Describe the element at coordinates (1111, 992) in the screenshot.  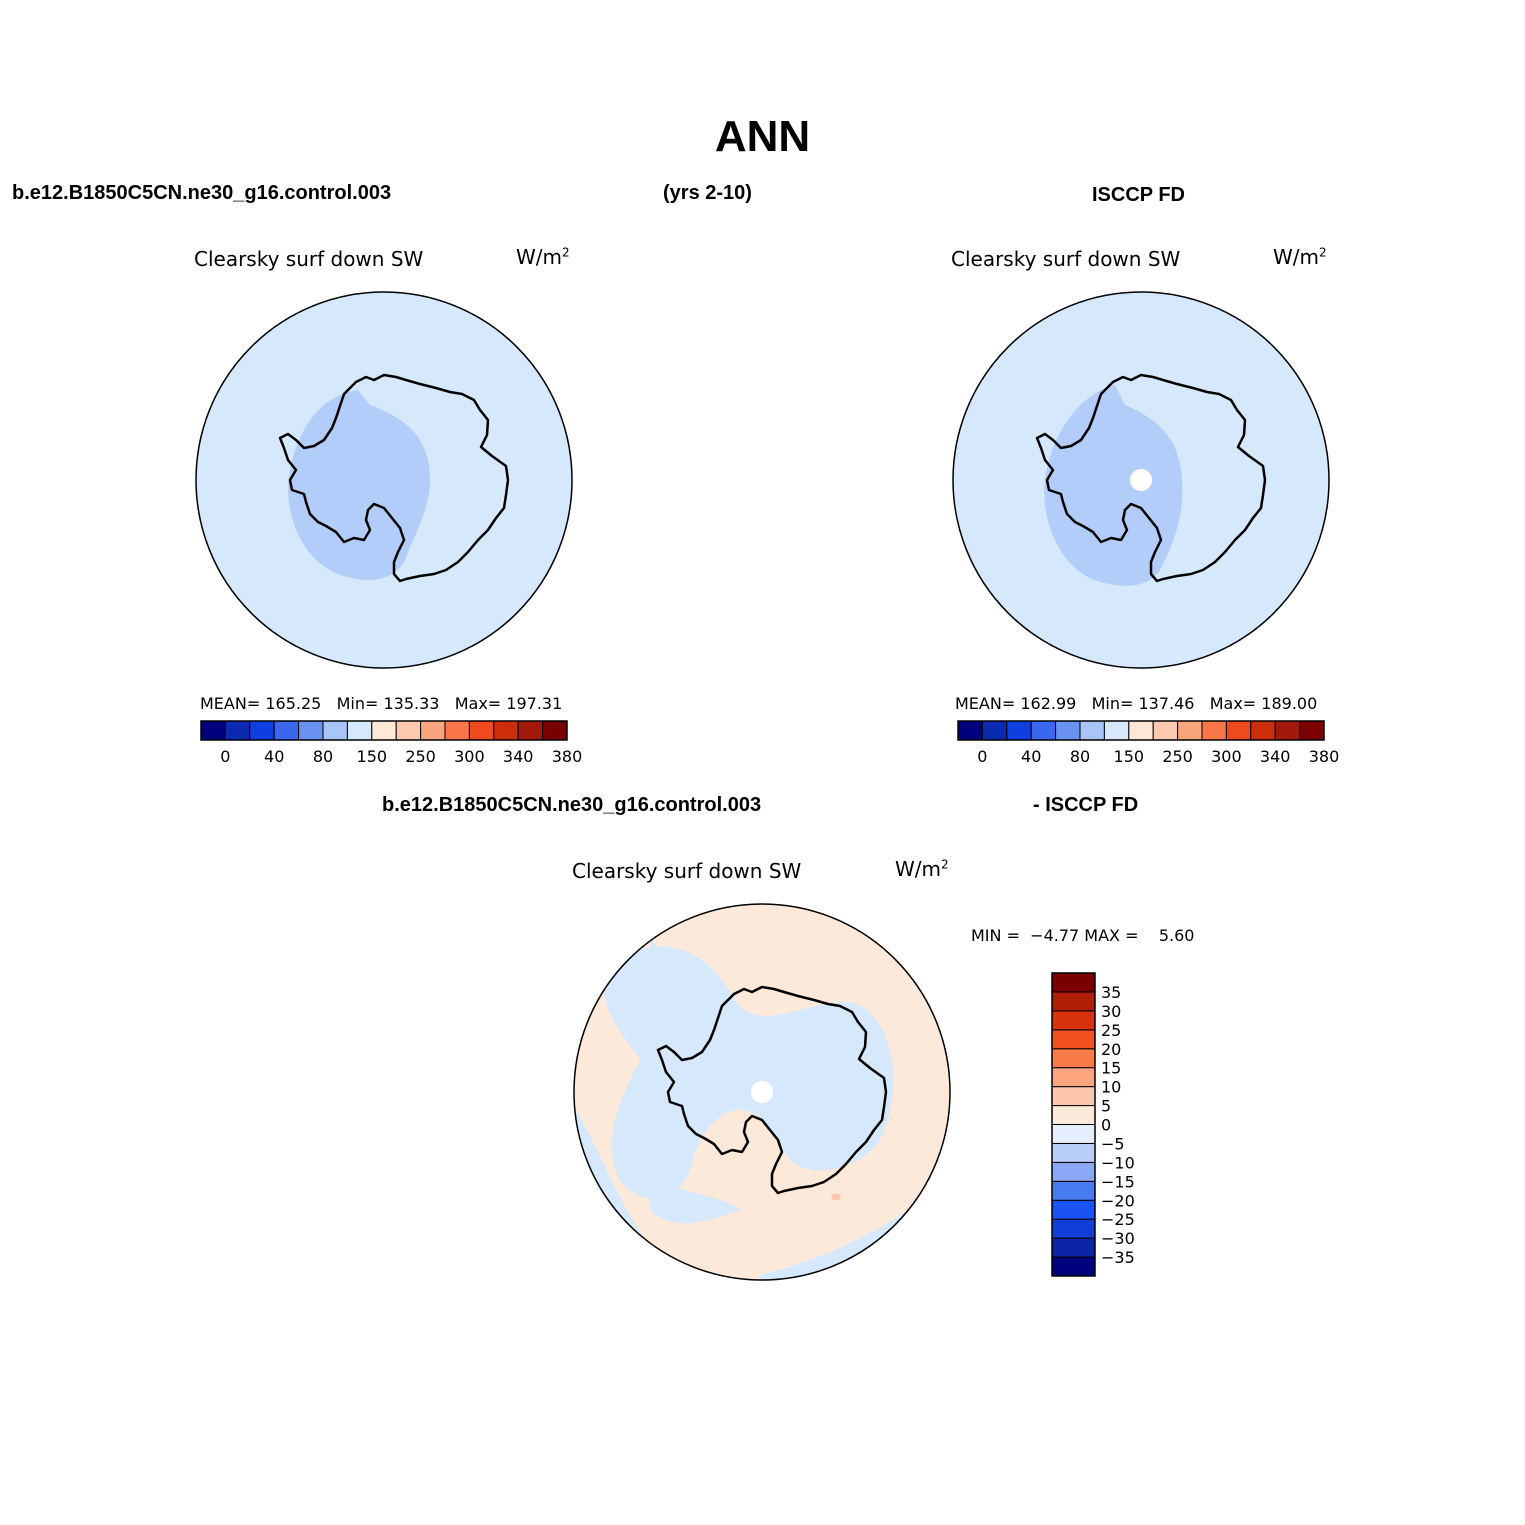
I see `diff-colorbar-tick-label: 35` at that location.